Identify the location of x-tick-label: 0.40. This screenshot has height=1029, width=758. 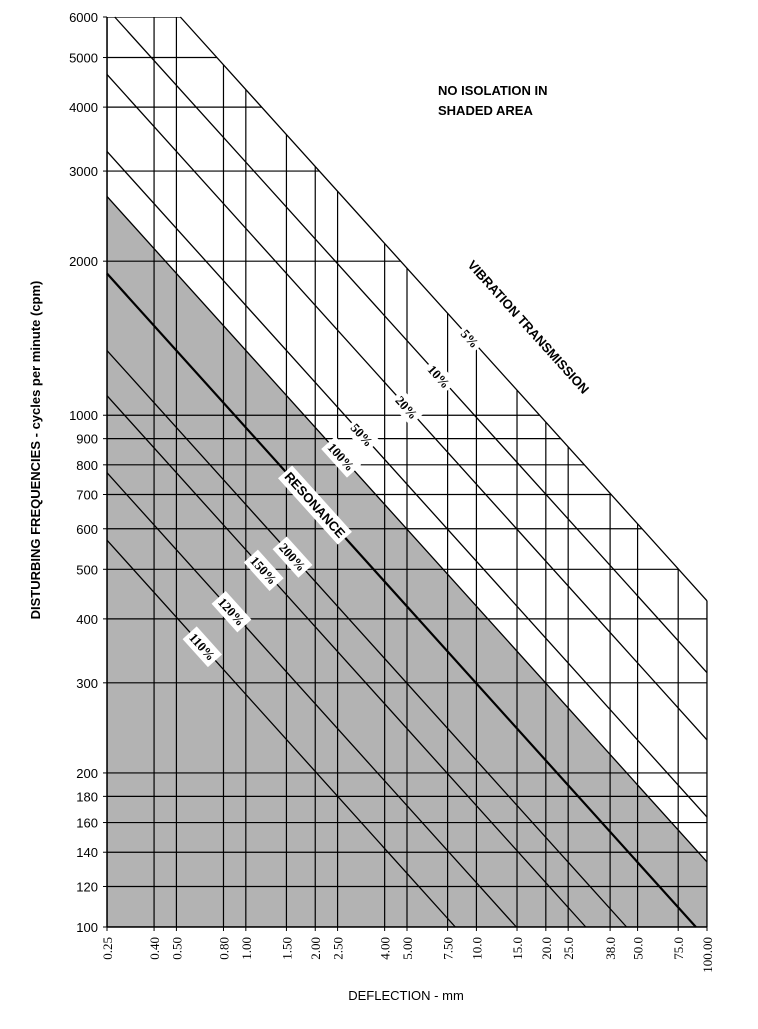
(154, 948).